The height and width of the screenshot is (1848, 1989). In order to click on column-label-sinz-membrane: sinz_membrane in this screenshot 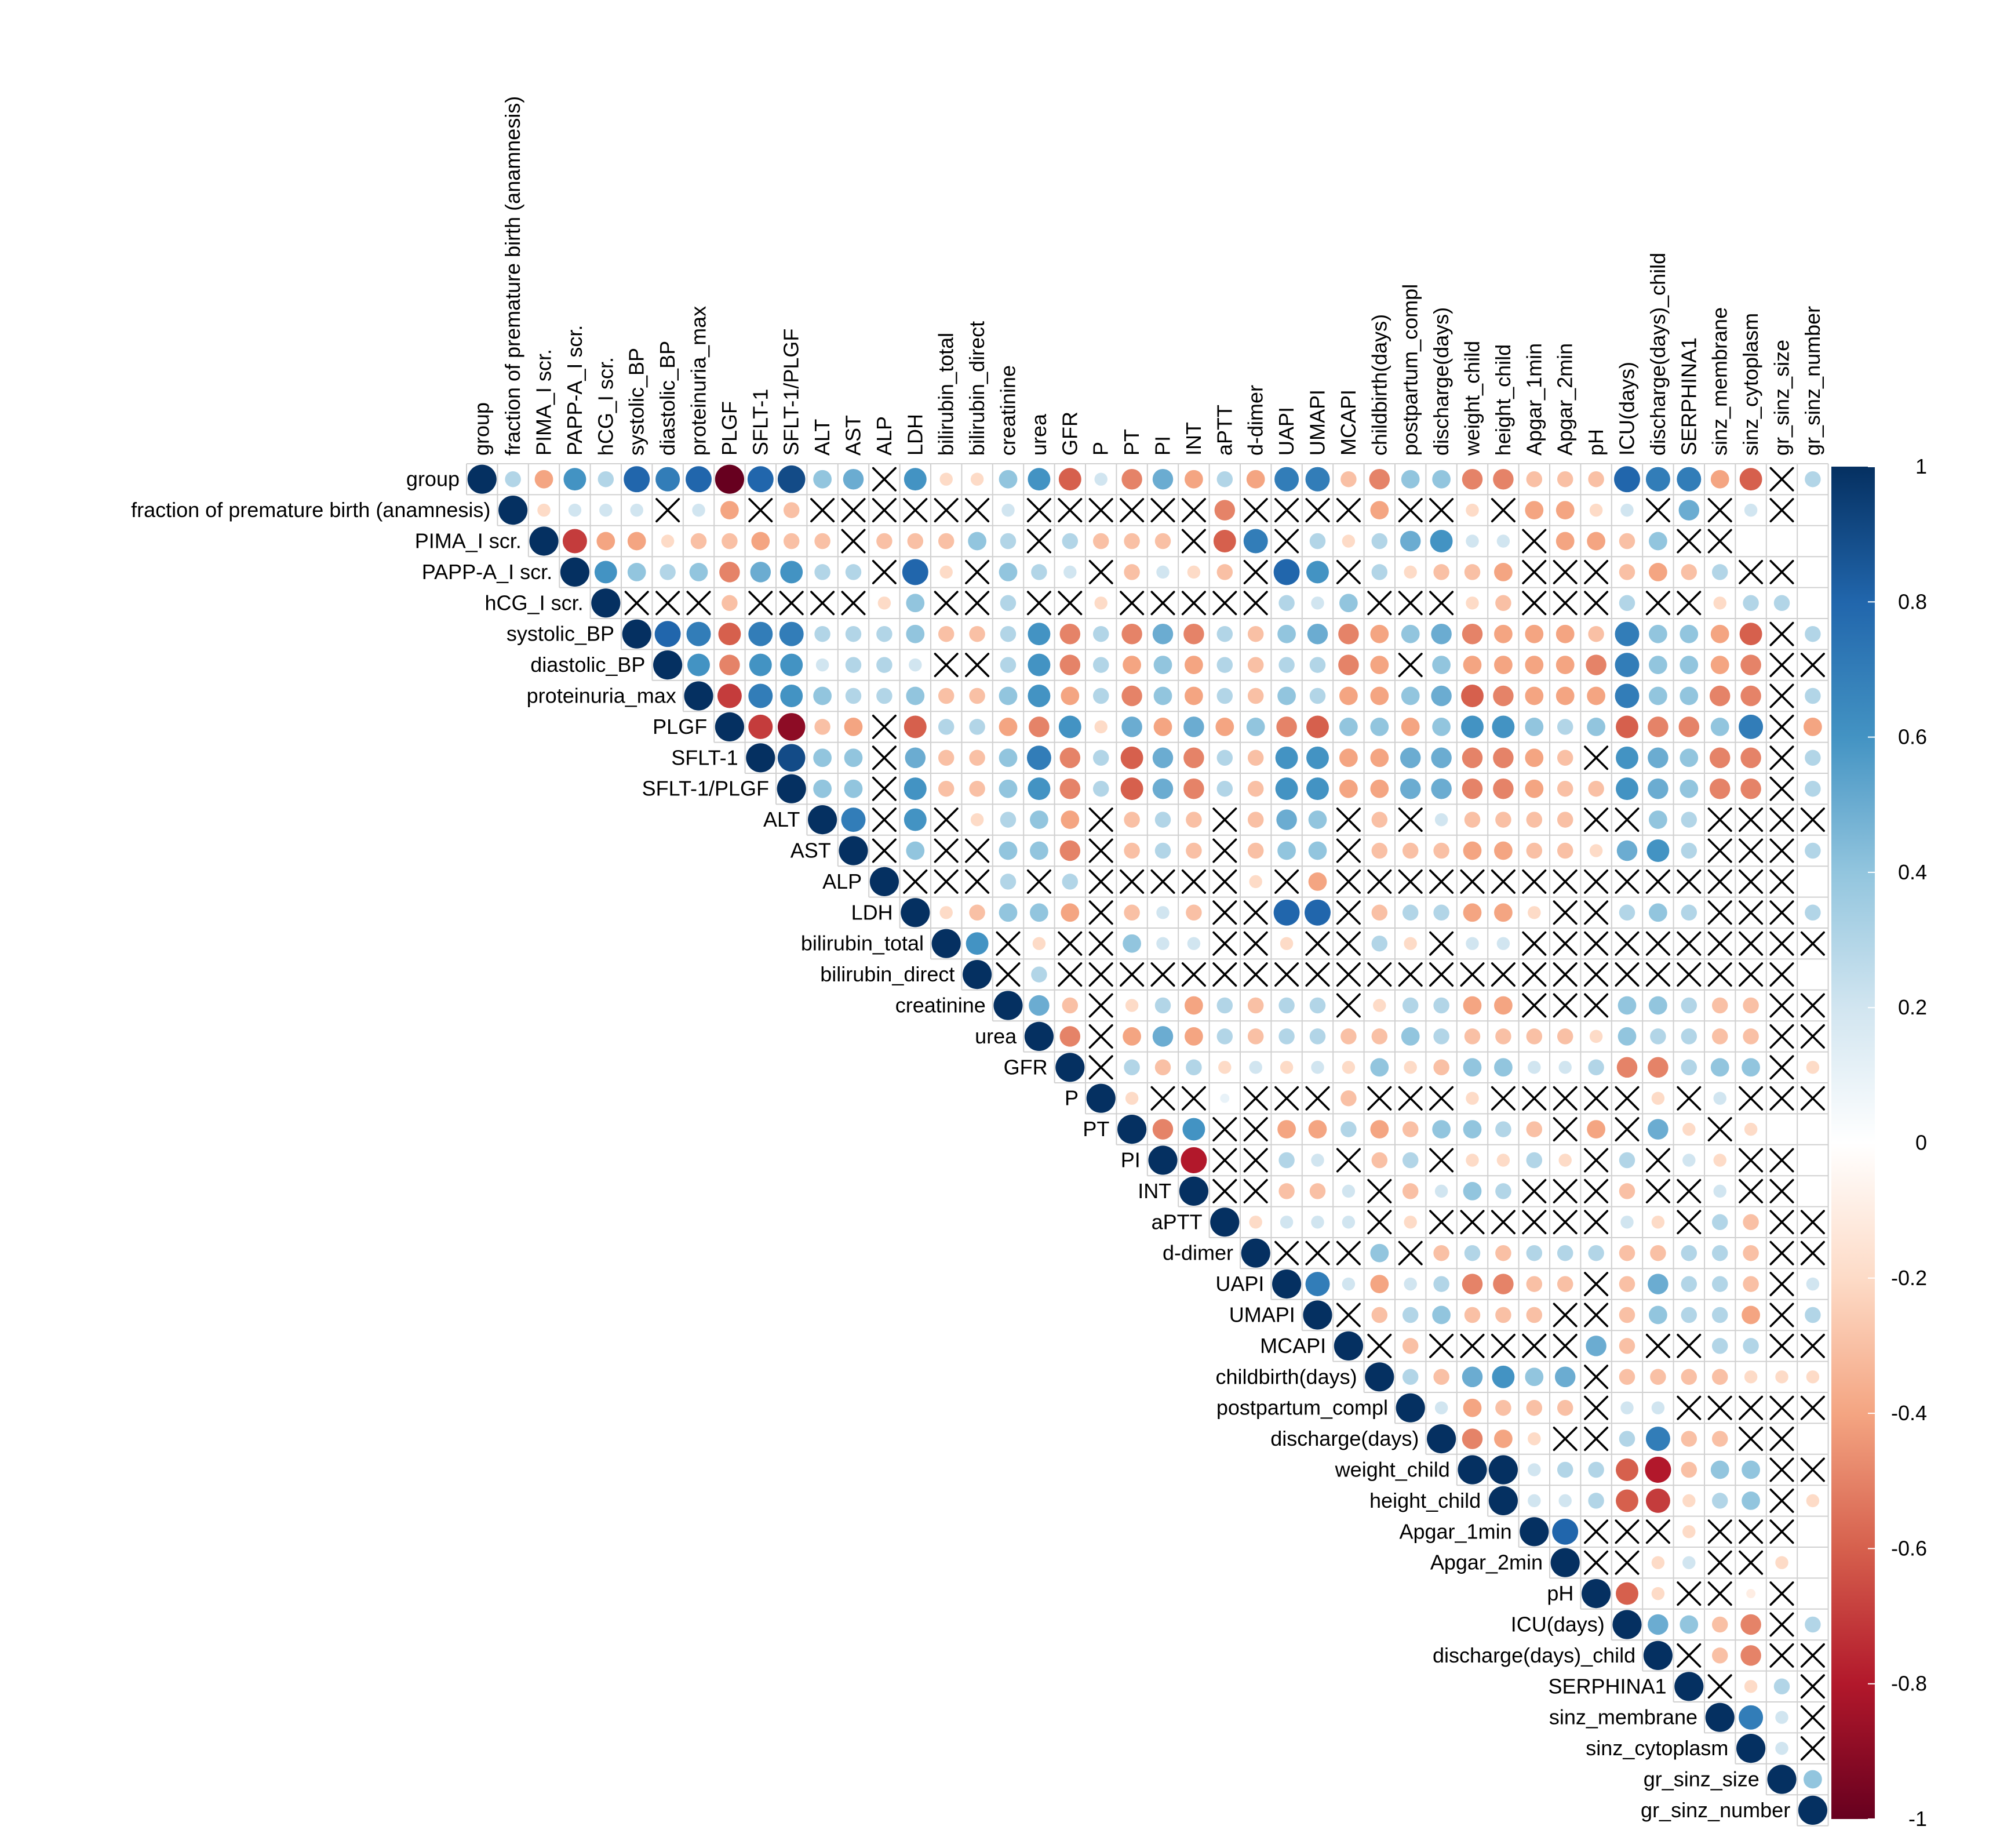, I will do `click(1720, 381)`.